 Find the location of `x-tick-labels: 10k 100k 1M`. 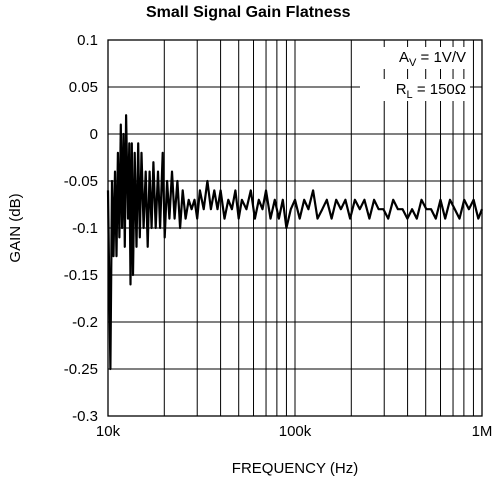

x-tick-labels: 10k 100k 1M is located at coordinates (294, 431).